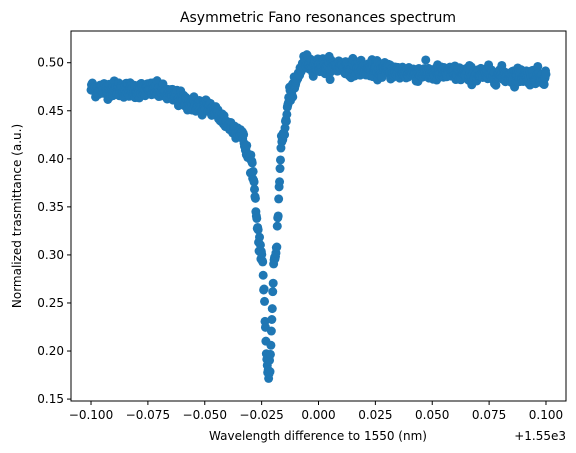 This screenshot has height=453, width=576. I want to click on x-tick-label: 0.050, so click(432, 415).